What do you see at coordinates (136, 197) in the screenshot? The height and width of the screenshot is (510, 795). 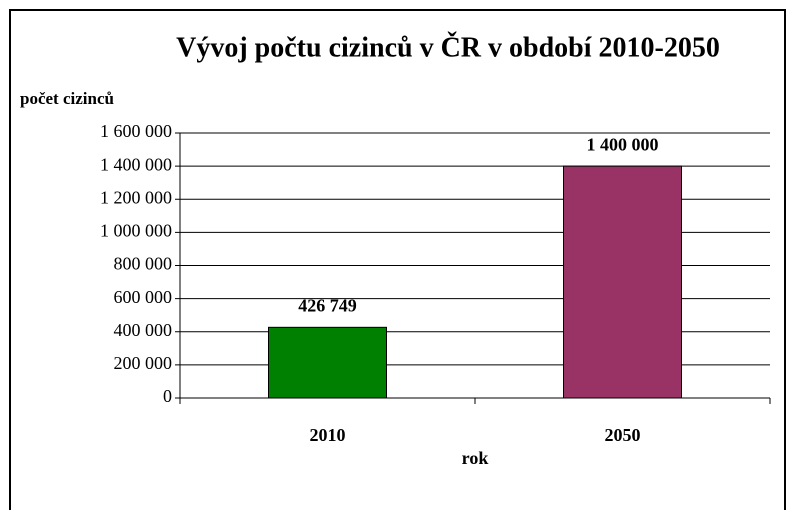 I see `y-tick-label: 1 200 000` at bounding box center [136, 197].